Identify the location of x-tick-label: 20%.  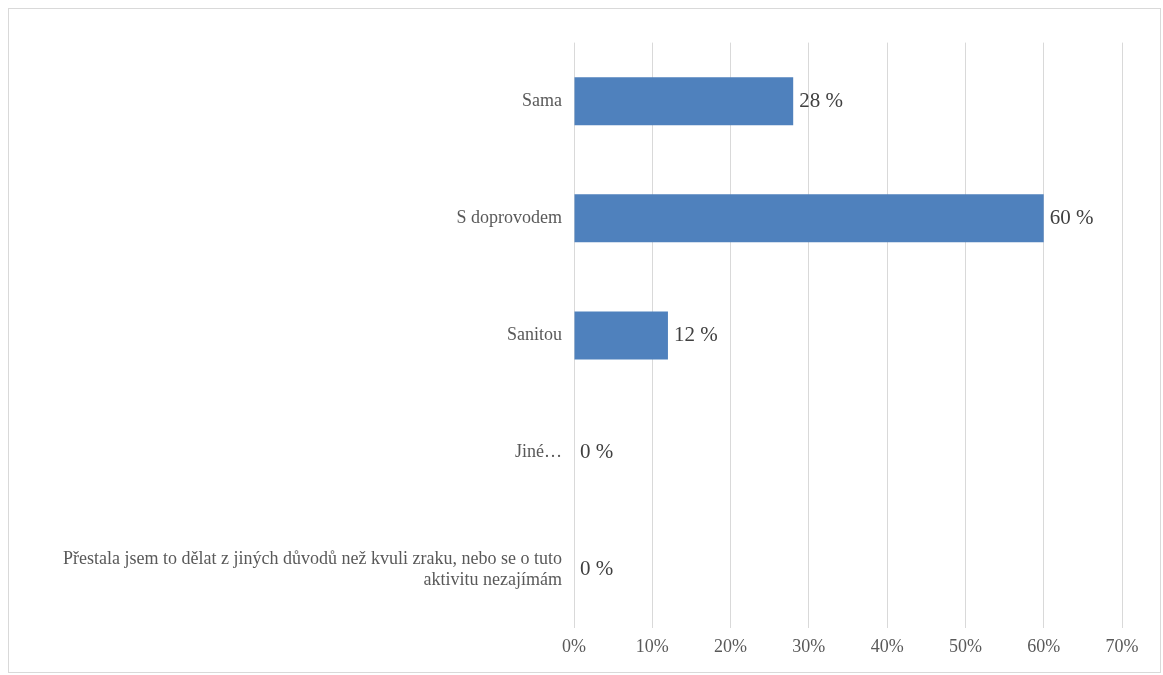
(731, 645).